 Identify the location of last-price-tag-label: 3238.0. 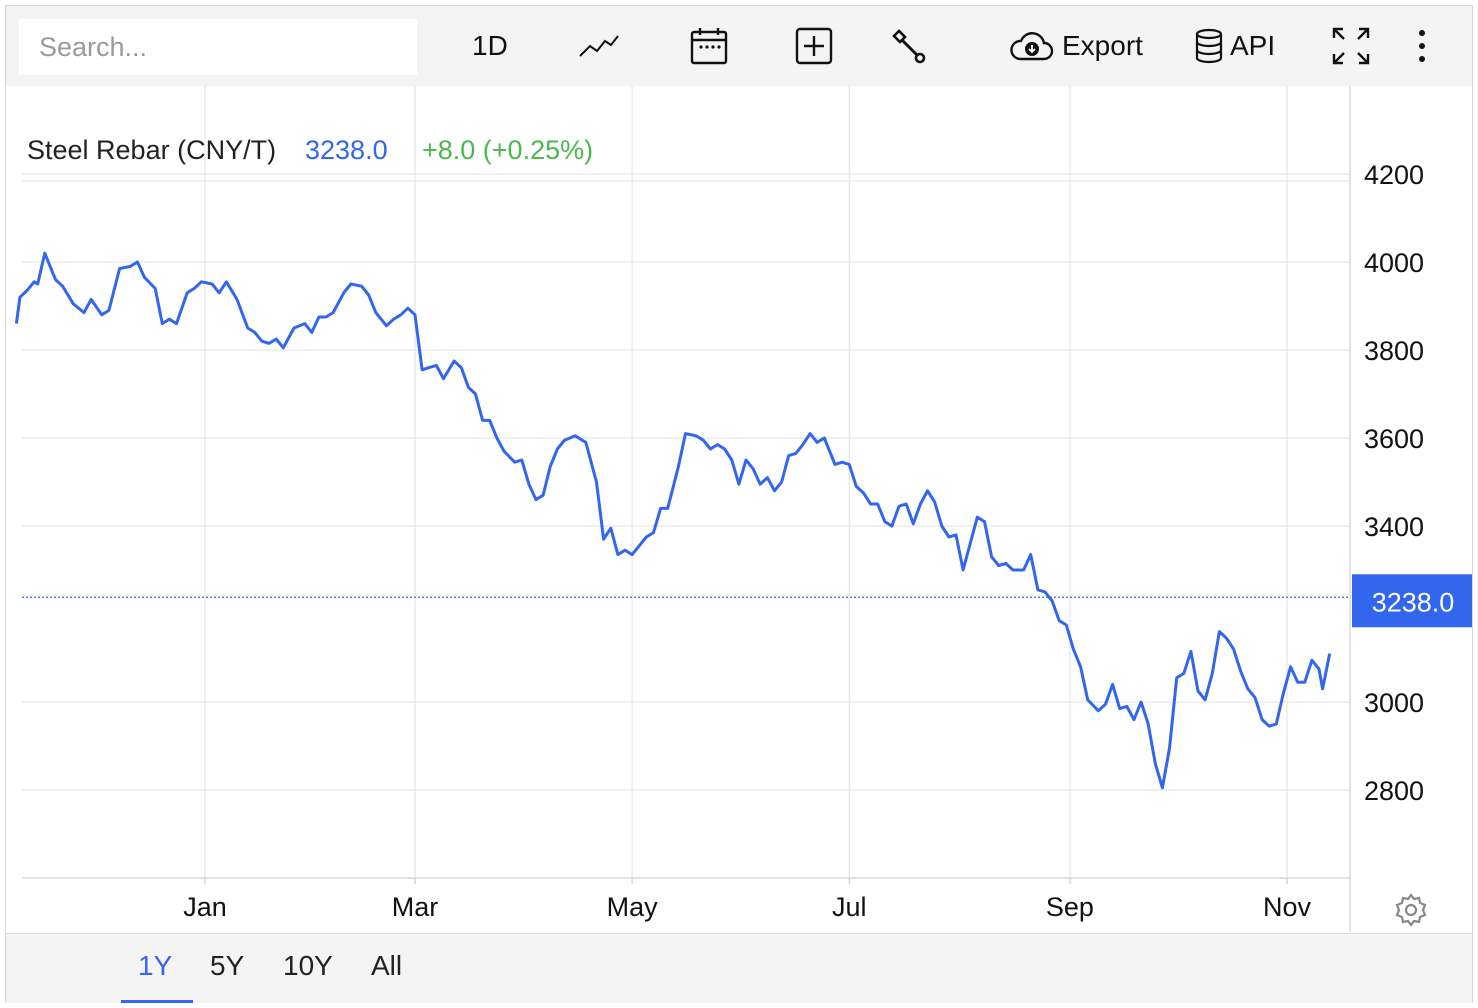
(1413, 602).